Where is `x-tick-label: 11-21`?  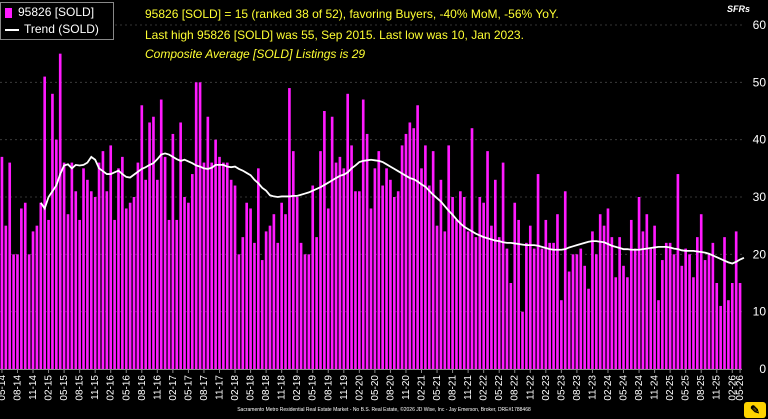
x-tick-label: 11-21 is located at coordinates (468, 387).